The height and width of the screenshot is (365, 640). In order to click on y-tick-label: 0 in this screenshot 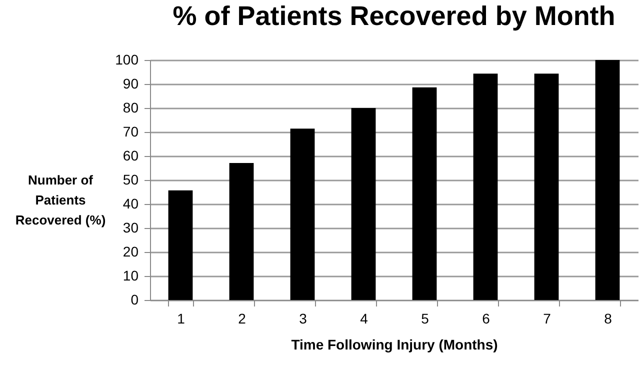, I will do `click(134, 300)`.